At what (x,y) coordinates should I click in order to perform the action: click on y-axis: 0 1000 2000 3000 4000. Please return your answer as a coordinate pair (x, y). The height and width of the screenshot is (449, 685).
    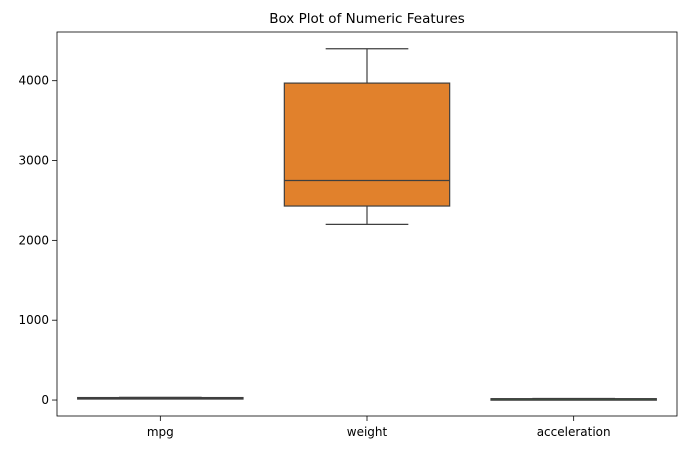
    Looking at the image, I should click on (37, 240).